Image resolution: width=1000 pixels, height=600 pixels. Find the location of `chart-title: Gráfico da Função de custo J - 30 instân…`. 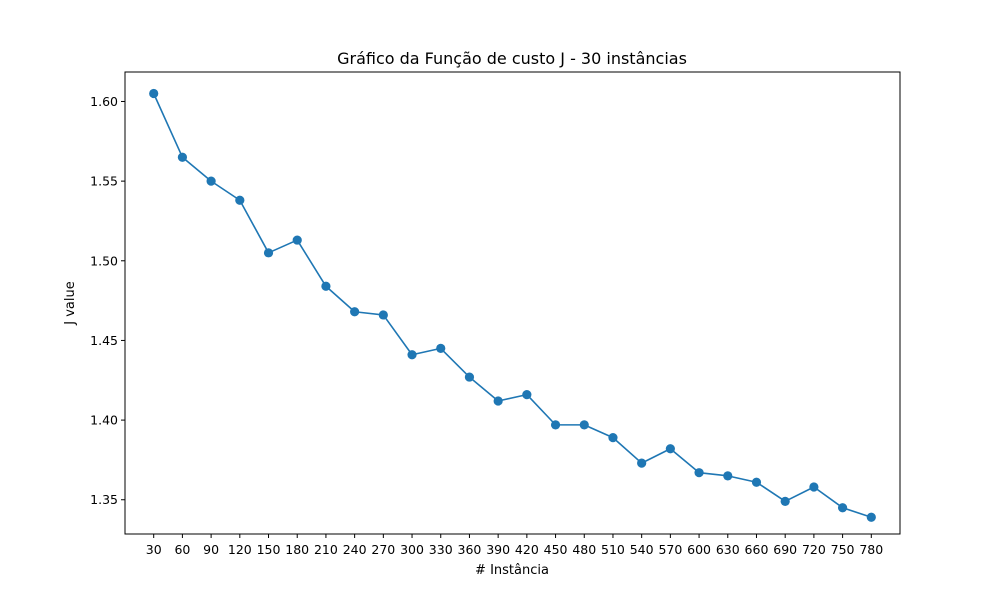

chart-title: Gráfico da Função de custo J - 30 instân… is located at coordinates (512, 58).